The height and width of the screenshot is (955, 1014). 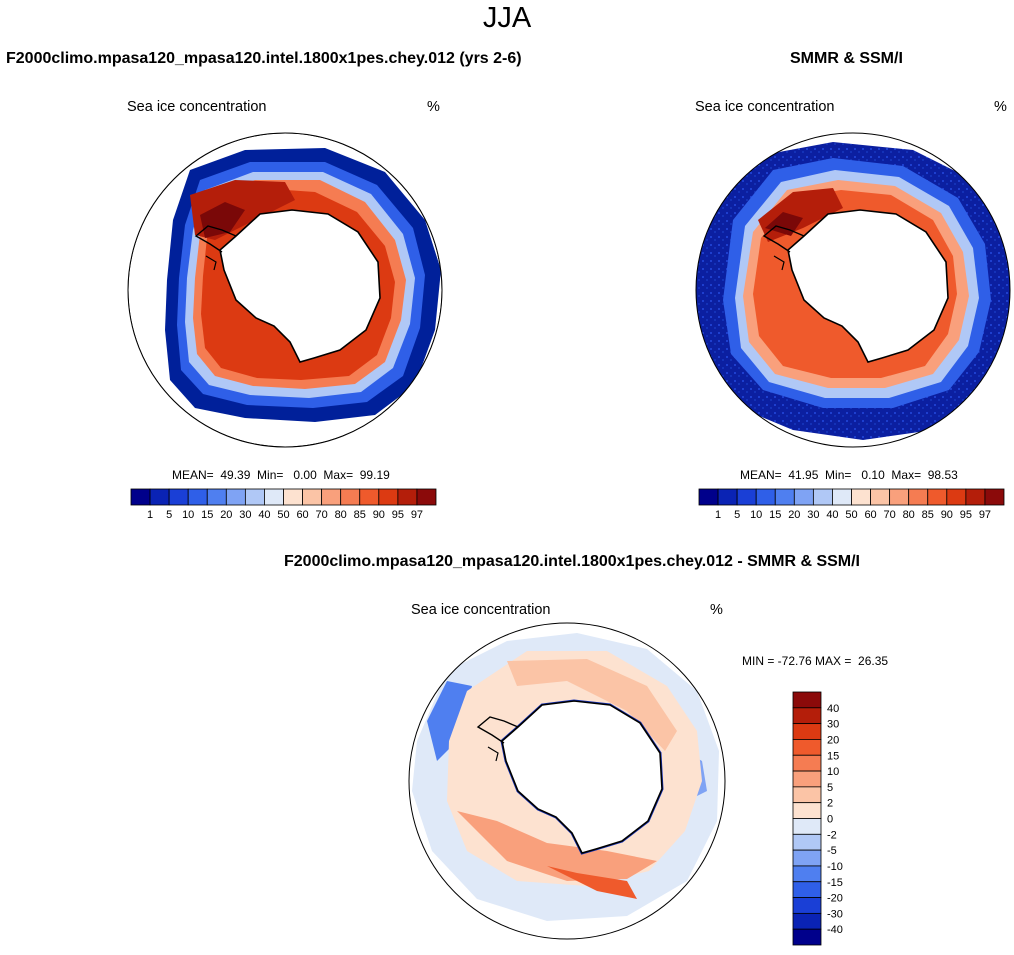 What do you see at coordinates (830, 804) in the screenshot?
I see `panel3-colorbar-tick-label: 2` at bounding box center [830, 804].